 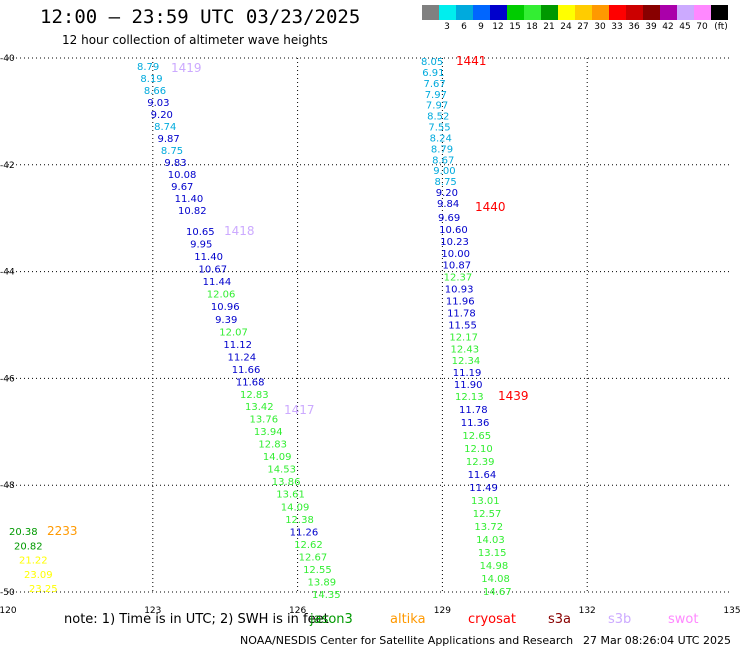 What do you see at coordinates (186, 68) in the screenshot?
I see `pass-time-label: 1419` at bounding box center [186, 68].